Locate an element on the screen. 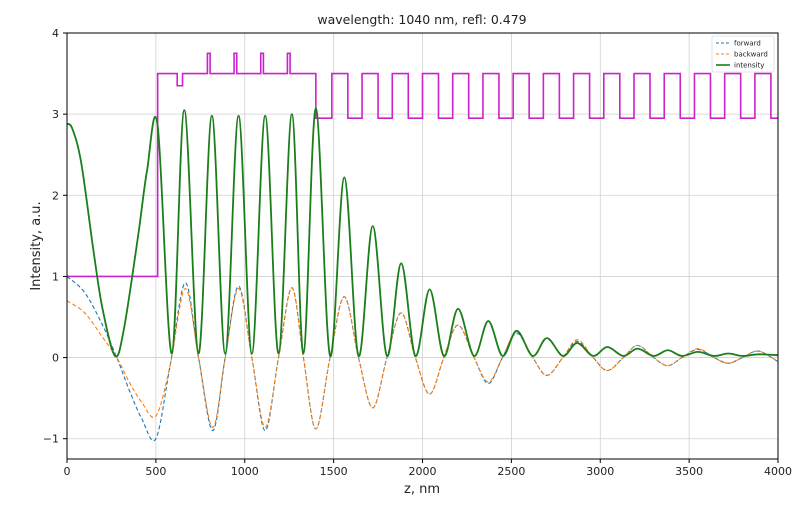 The height and width of the screenshot is (519, 807). legend: forward backward intensity is located at coordinates (743, 54).